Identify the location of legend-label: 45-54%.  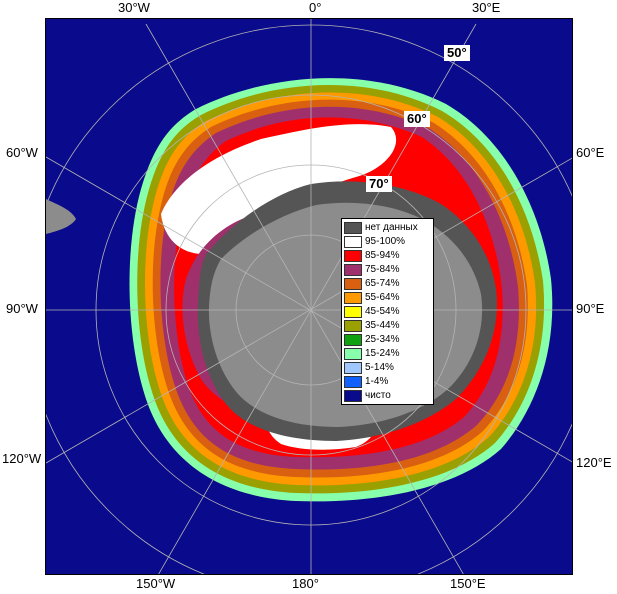
(382, 311).